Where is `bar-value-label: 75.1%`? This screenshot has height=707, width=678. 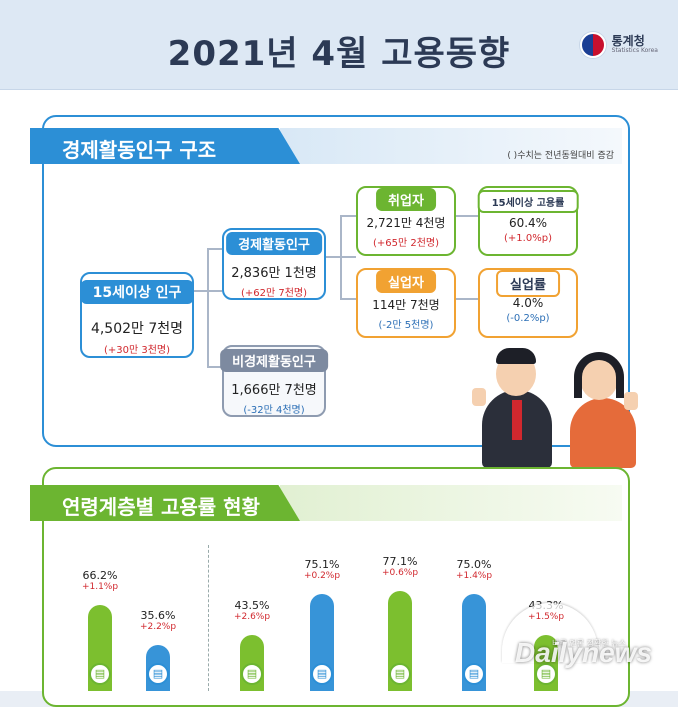 bar-value-label: 75.1% is located at coordinates (322, 564).